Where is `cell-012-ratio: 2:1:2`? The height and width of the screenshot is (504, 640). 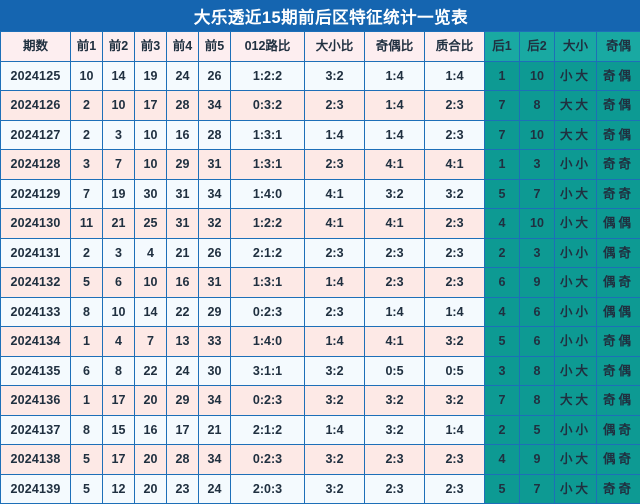 cell-012-ratio: 2:1:2 is located at coordinates (268, 253).